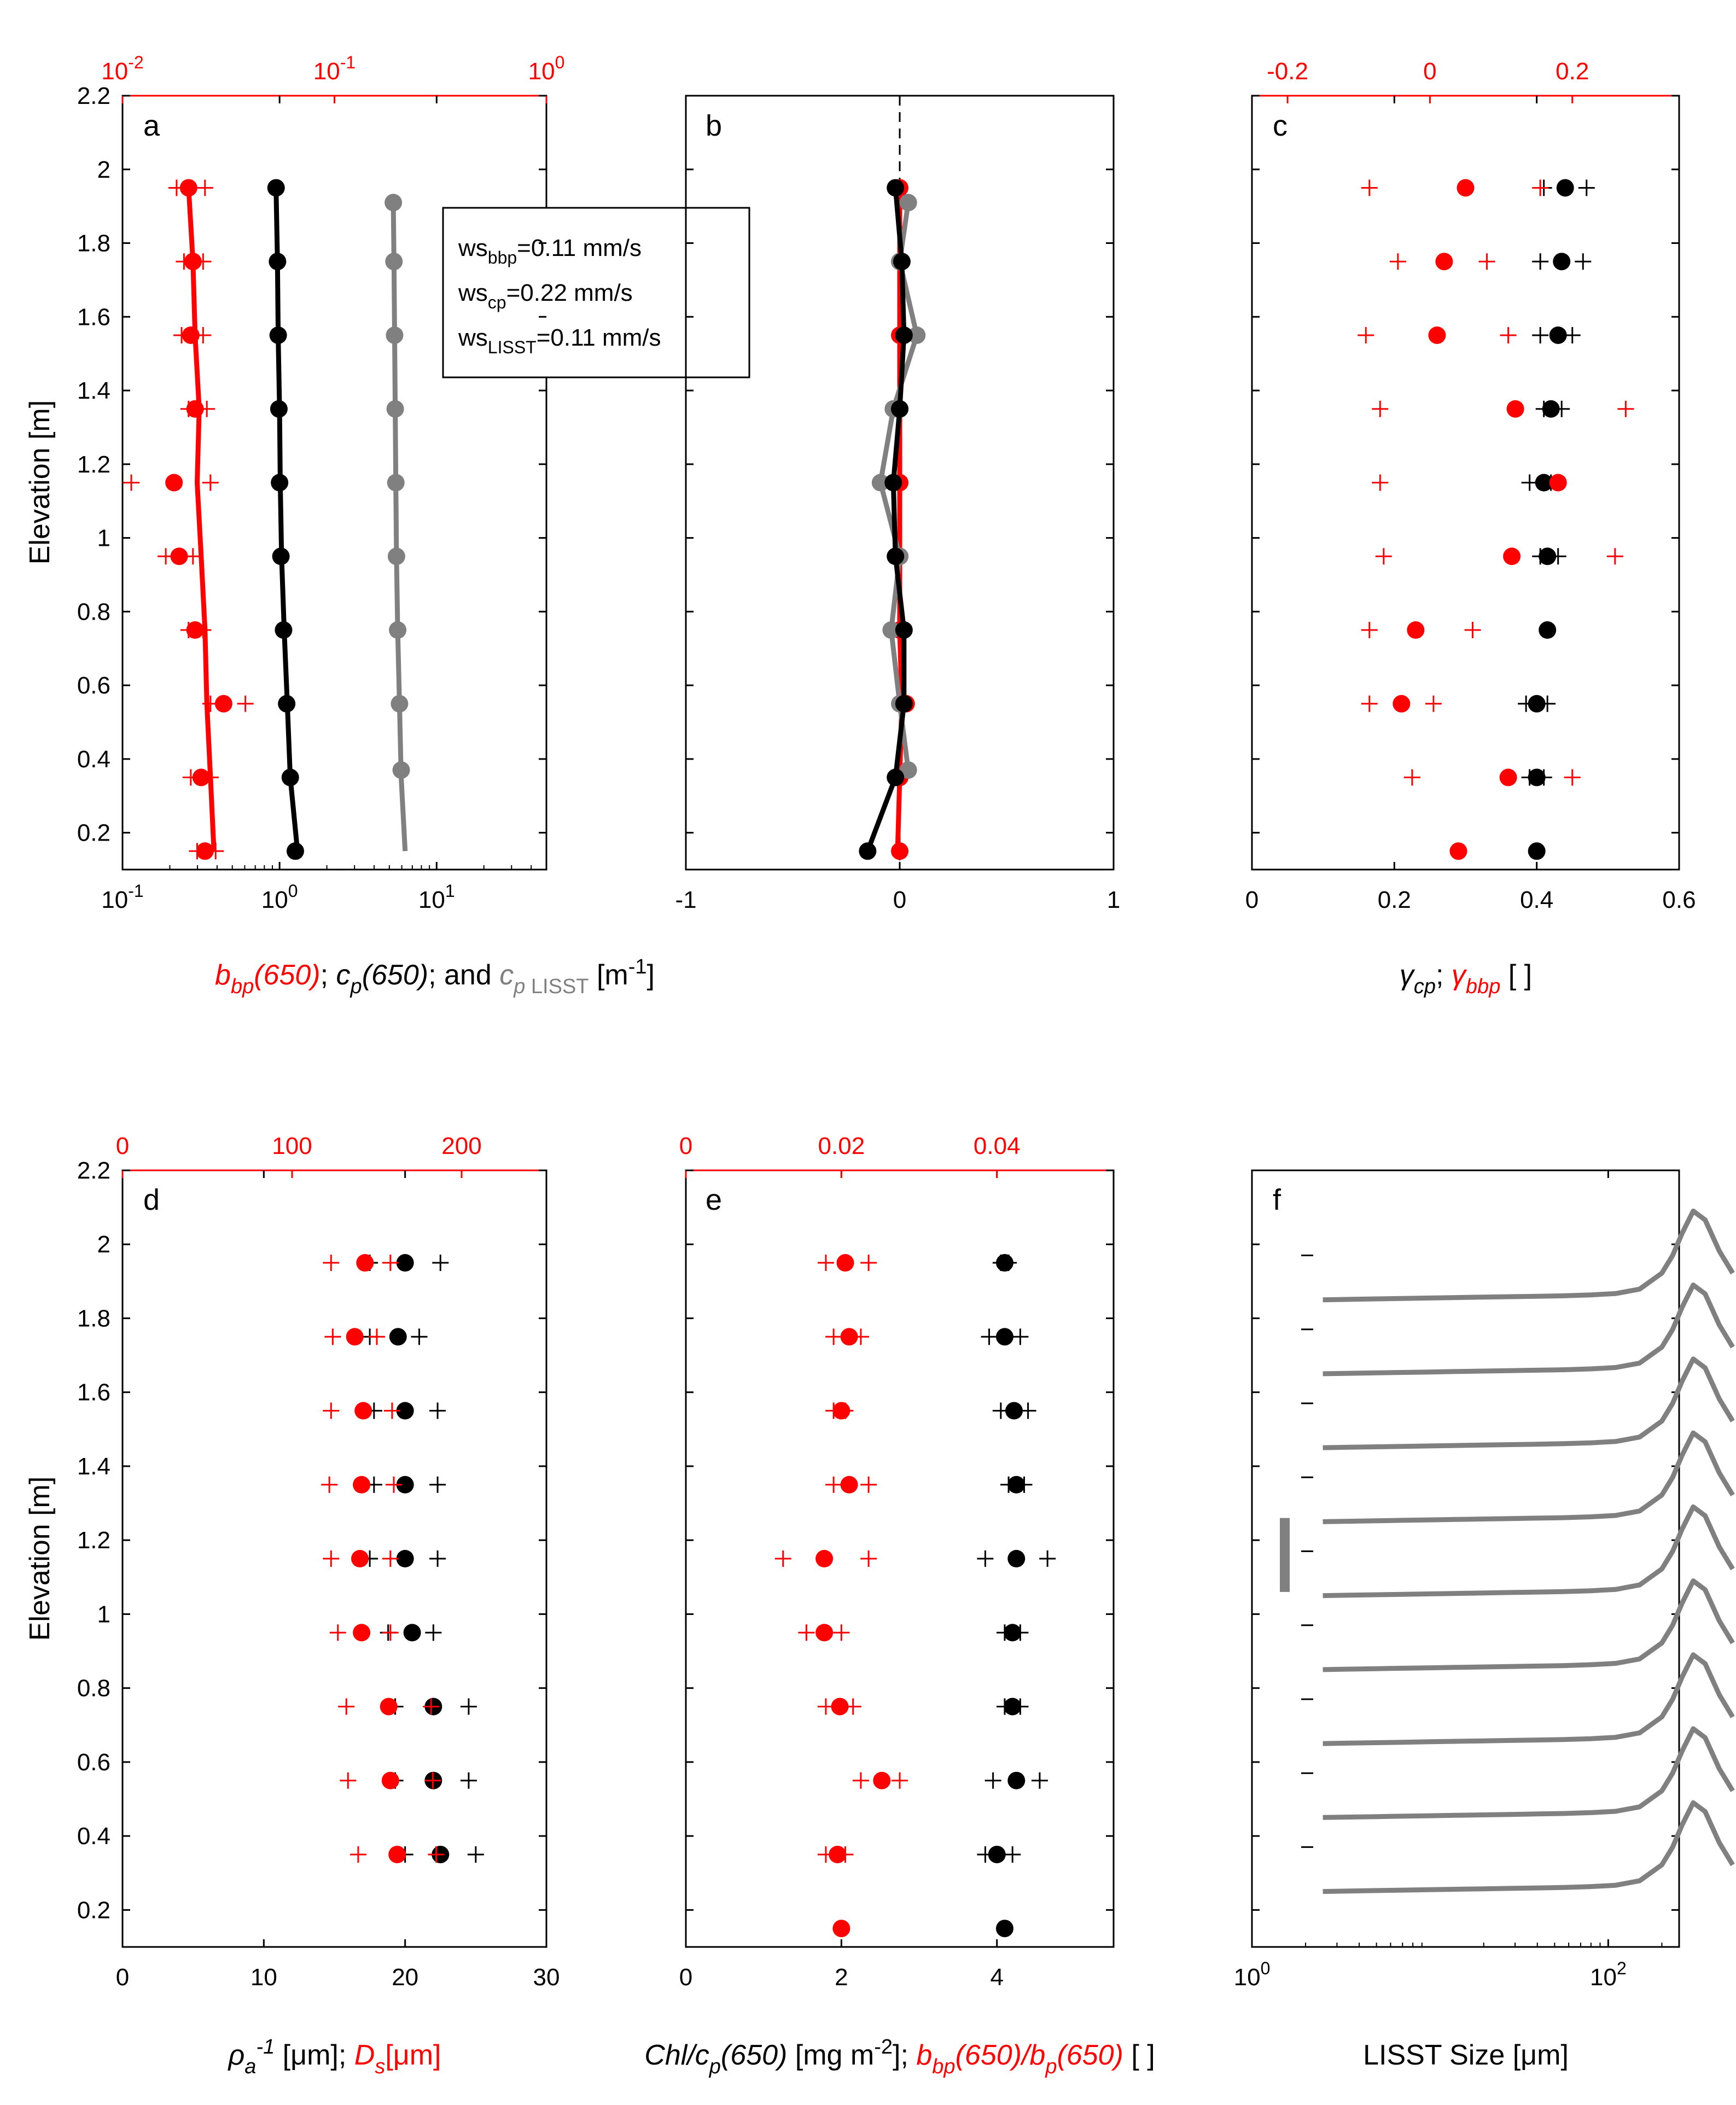 The image size is (1736, 2105). Describe the element at coordinates (1394, 900) in the screenshot. I see `x-tick-label-c: 0.2` at that location.